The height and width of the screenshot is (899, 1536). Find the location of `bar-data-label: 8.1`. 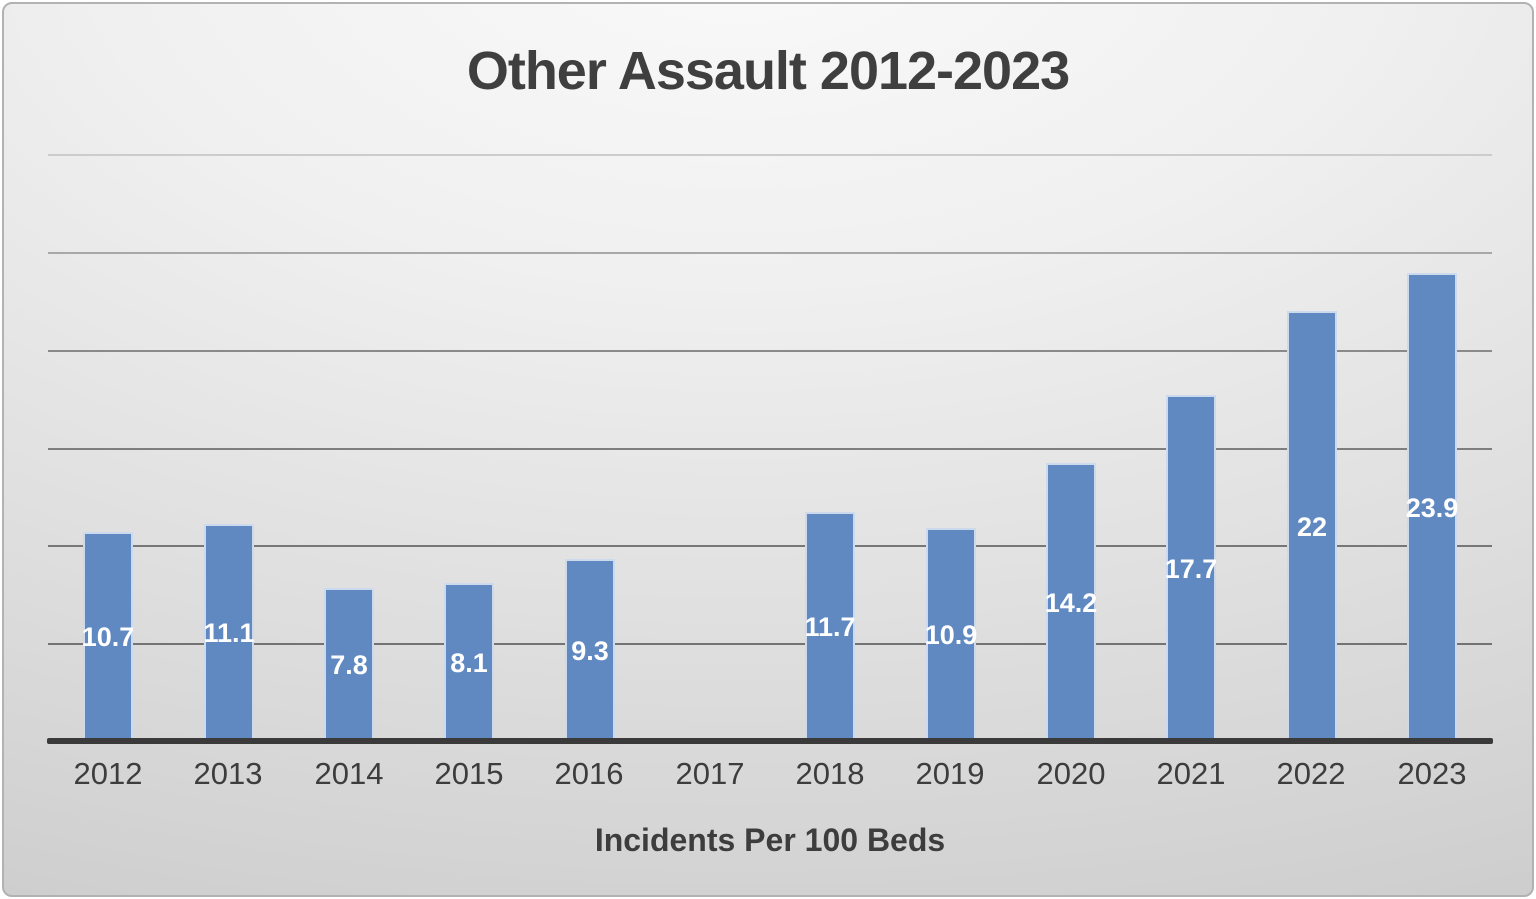

bar-data-label: 8.1 is located at coordinates (469, 662).